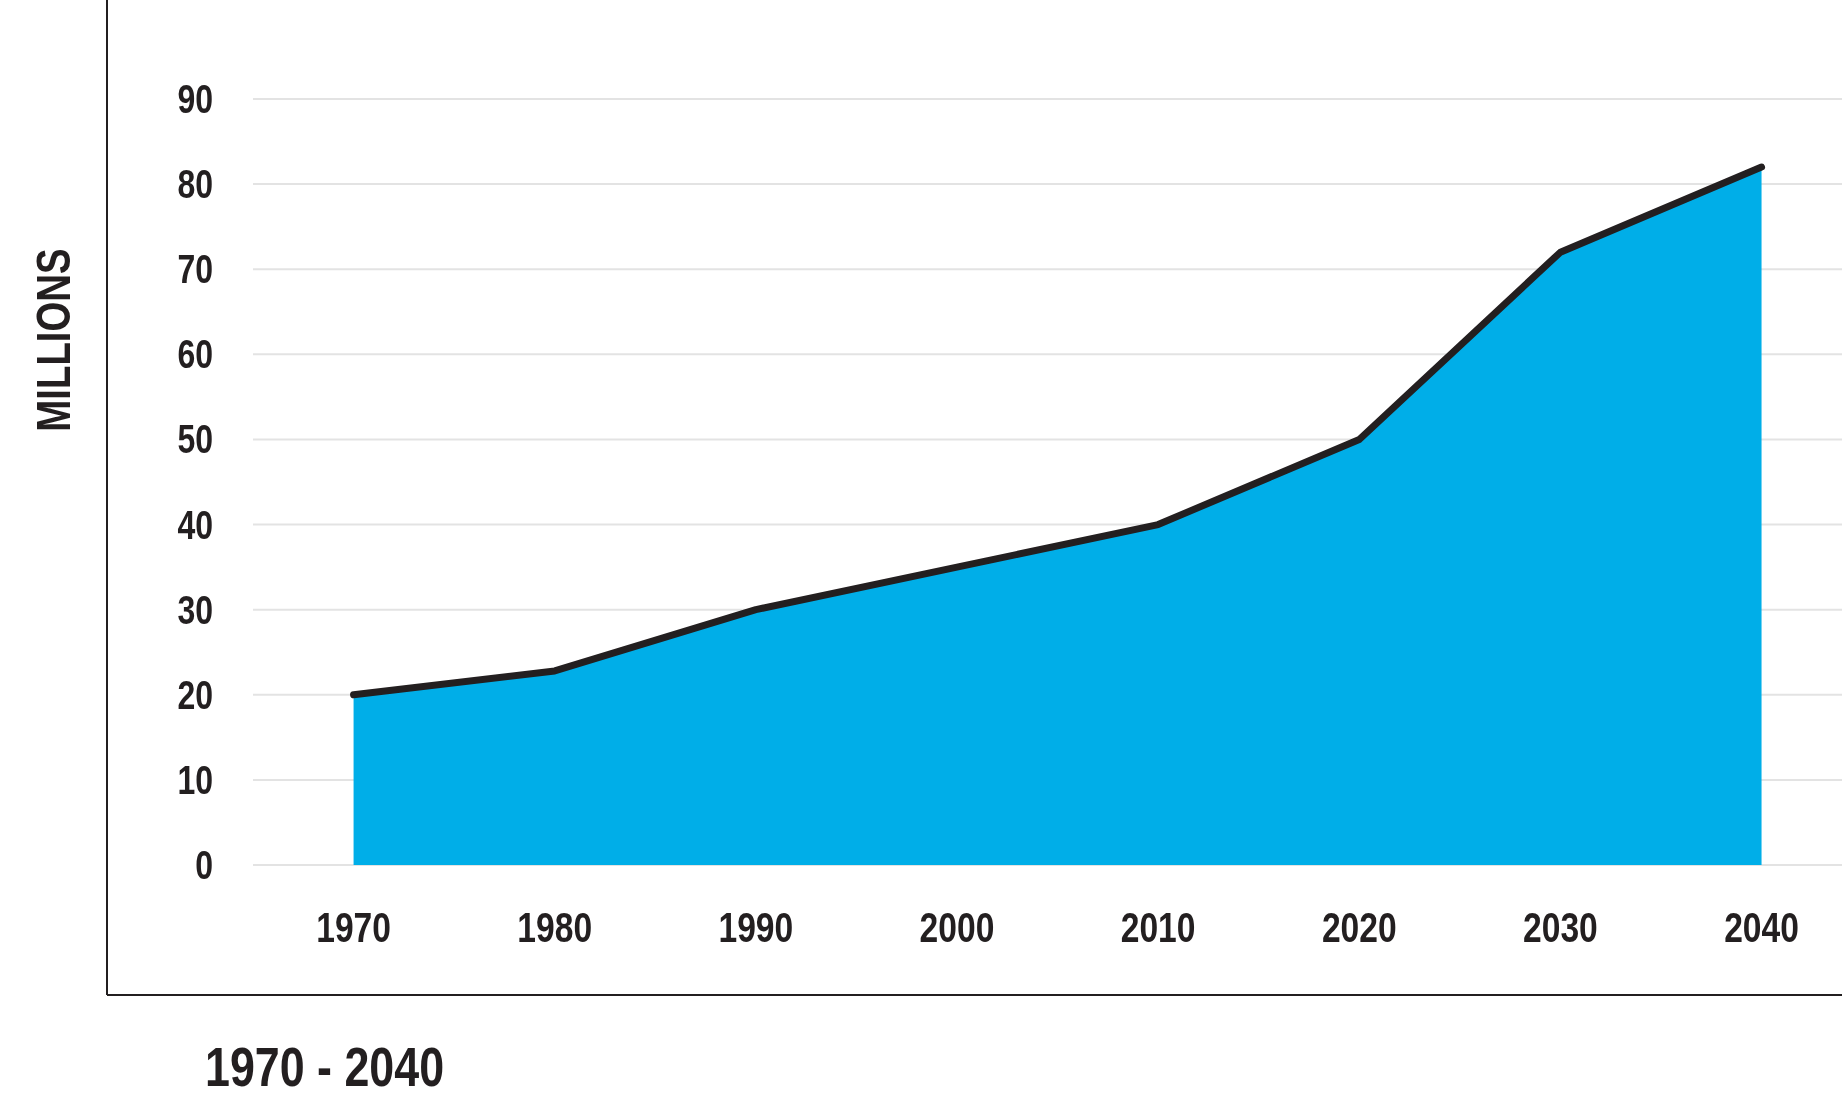  Describe the element at coordinates (1359, 927) in the screenshot. I see `x-tick-label: 2020` at that location.